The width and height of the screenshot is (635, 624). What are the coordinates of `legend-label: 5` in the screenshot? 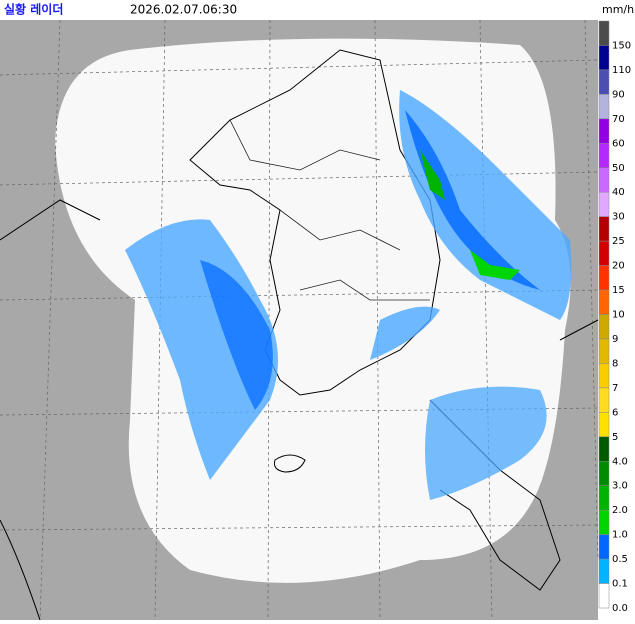 It's located at (615, 437).